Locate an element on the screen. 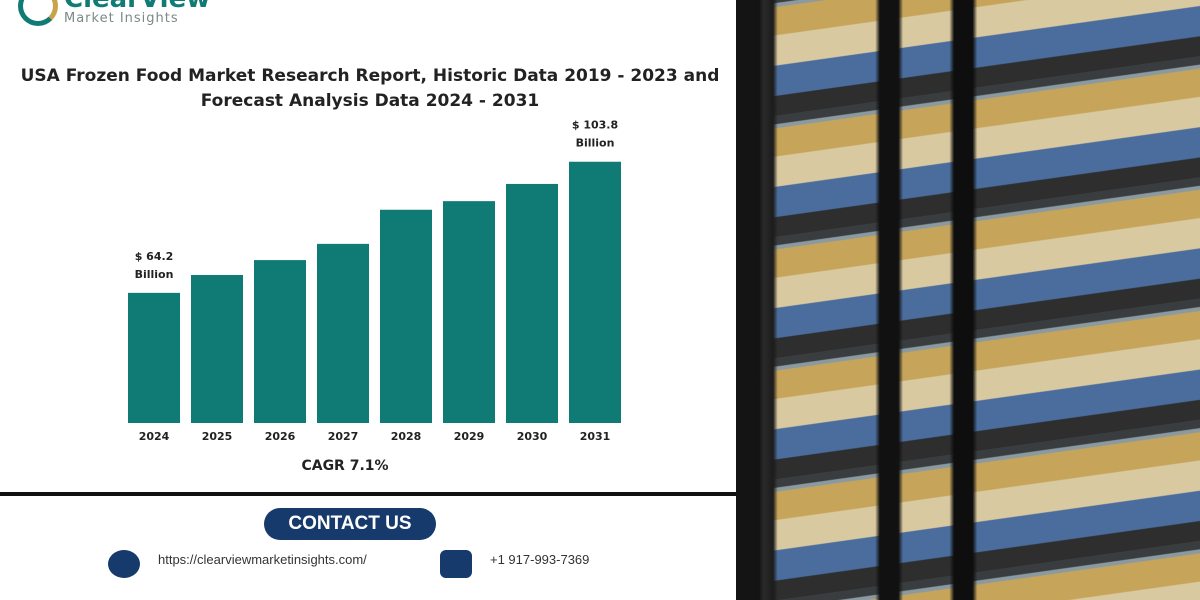 The width and height of the screenshot is (1200, 600). bar-2029 is located at coordinates (469, 312).